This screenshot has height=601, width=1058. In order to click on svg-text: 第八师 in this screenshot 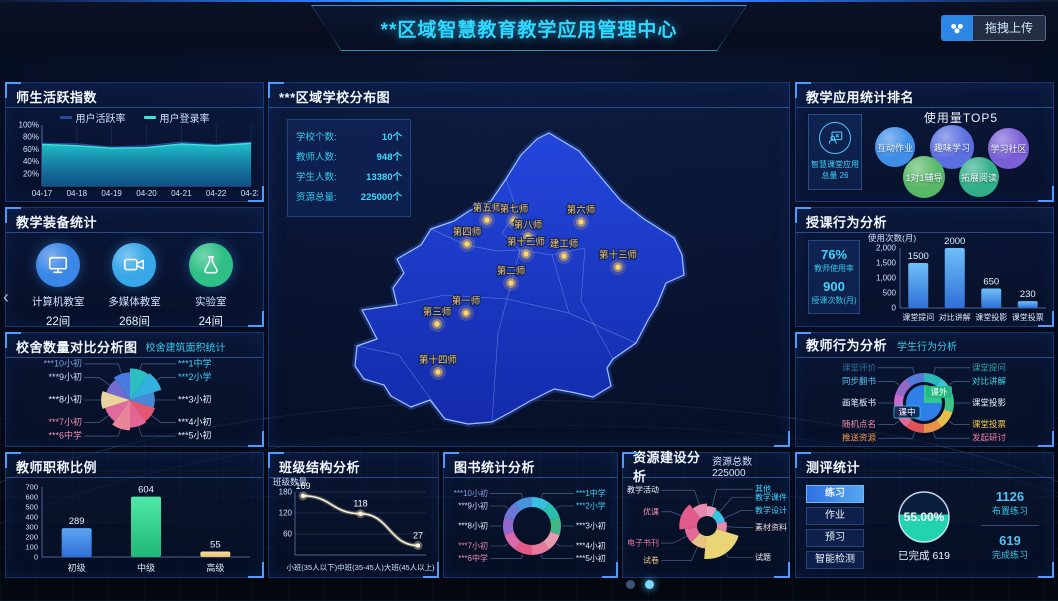, I will do `click(528, 225)`.